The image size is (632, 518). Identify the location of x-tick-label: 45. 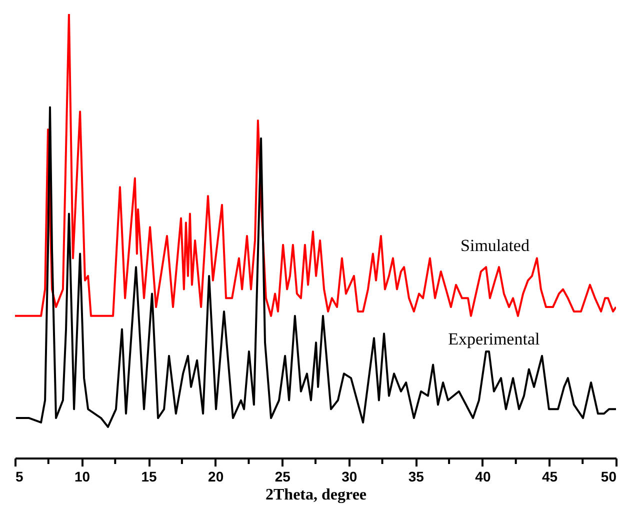
(550, 476).